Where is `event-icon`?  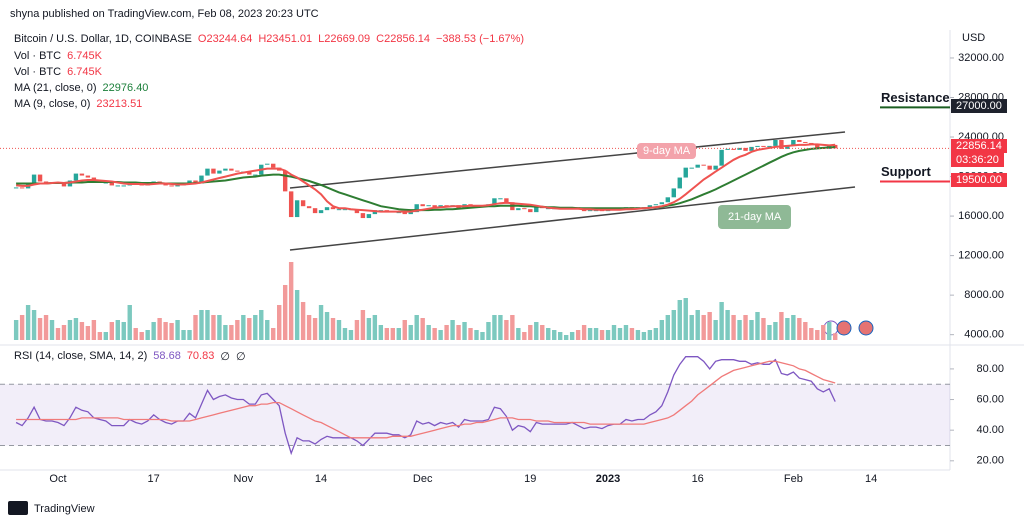
event-icon is located at coordinates (844, 328).